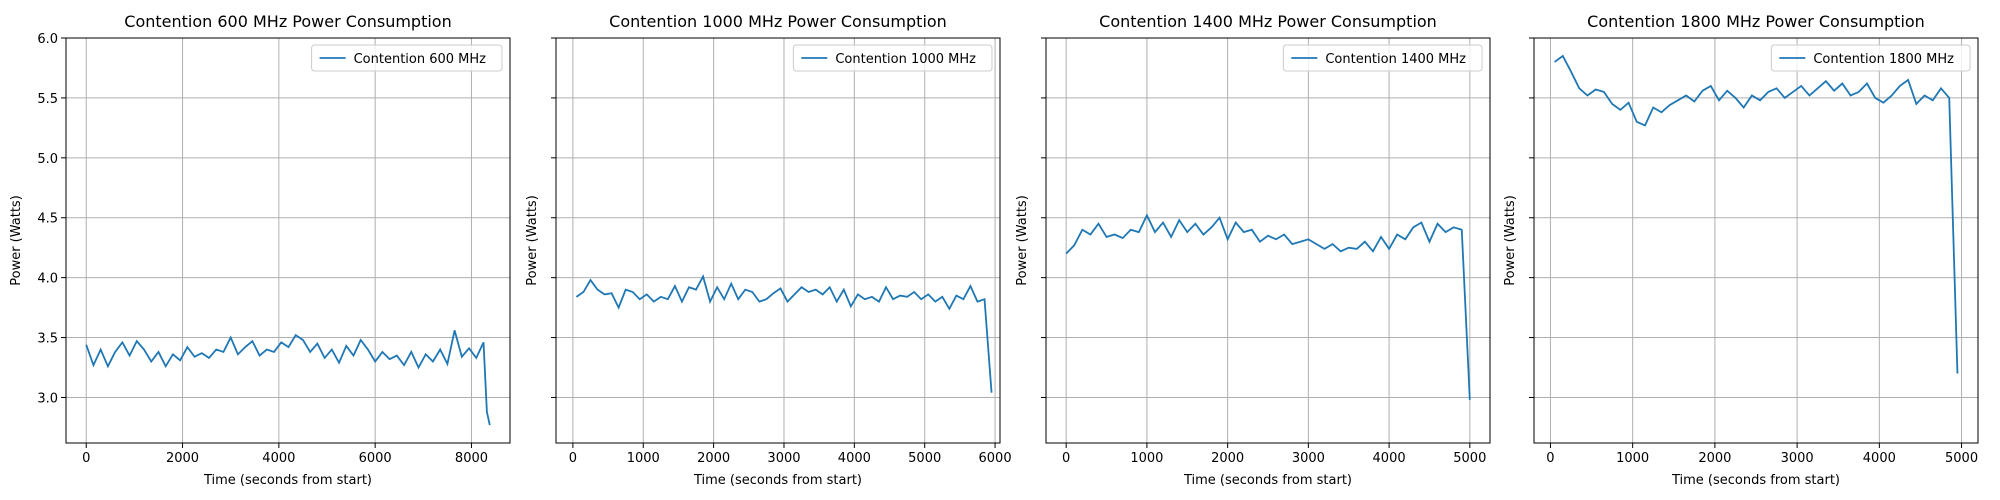 The width and height of the screenshot is (2000, 500). I want to click on legend: Contention 1000 MHz, so click(892, 58).